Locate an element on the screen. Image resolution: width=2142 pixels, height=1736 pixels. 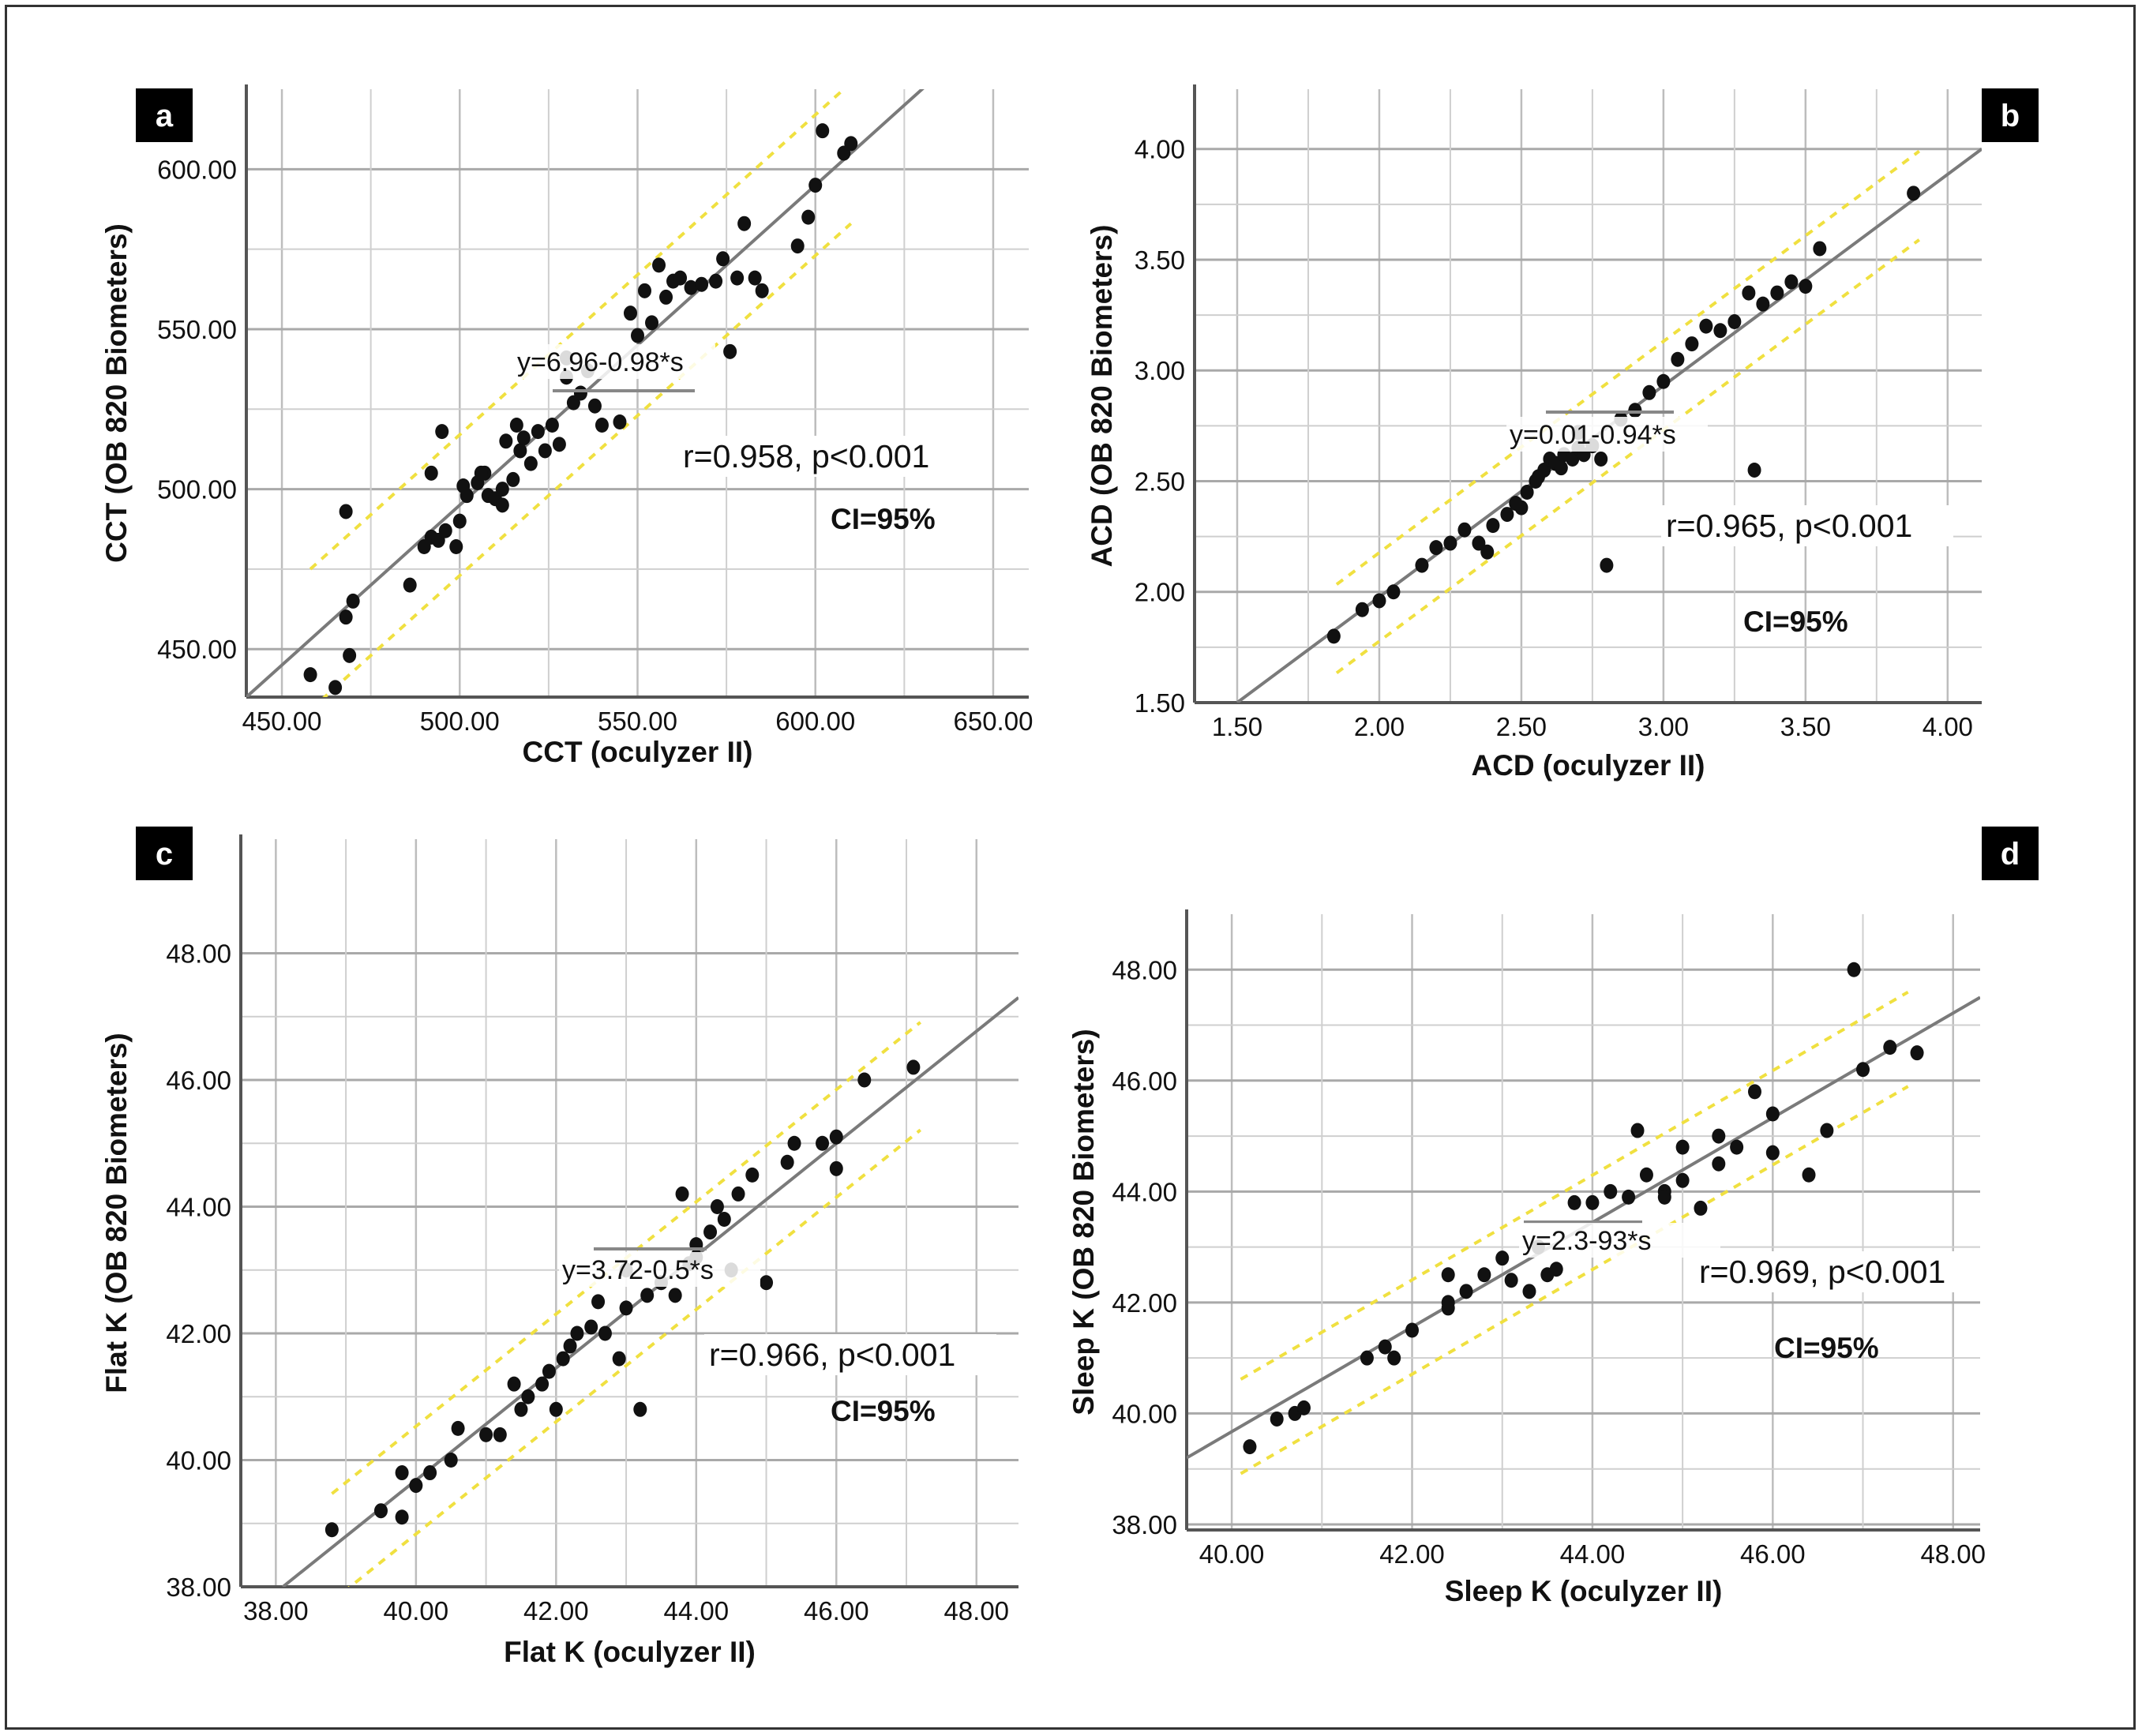
panel-d-stat-label-bg is located at coordinates (1840, 1271).